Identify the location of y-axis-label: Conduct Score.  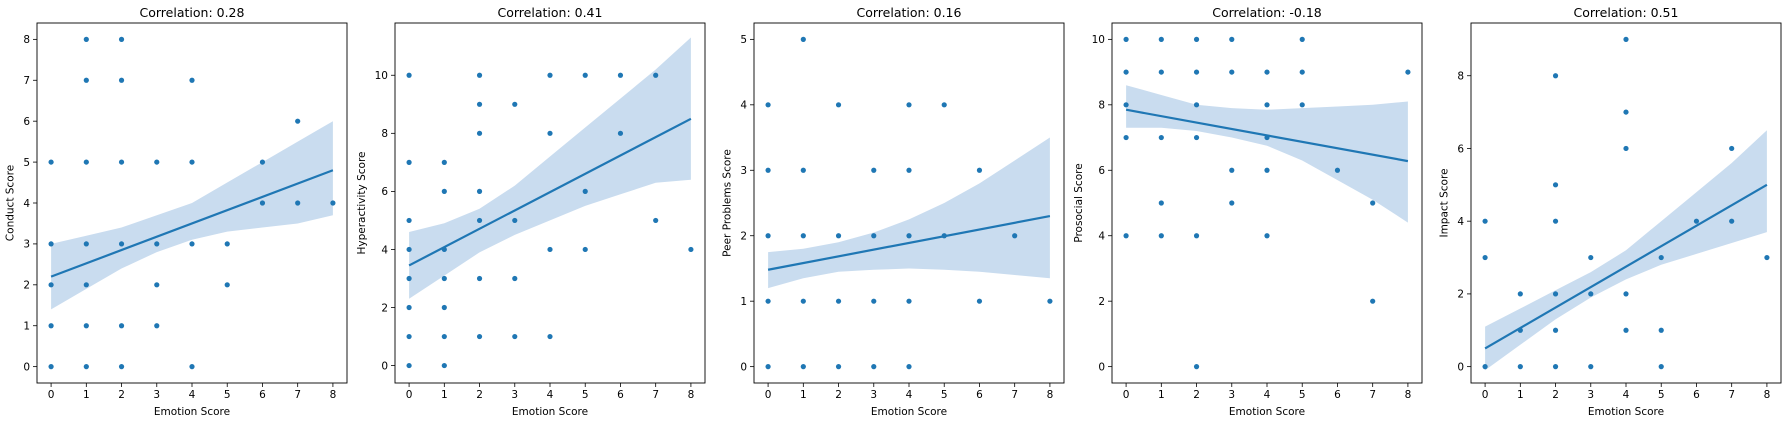
(11, 203).